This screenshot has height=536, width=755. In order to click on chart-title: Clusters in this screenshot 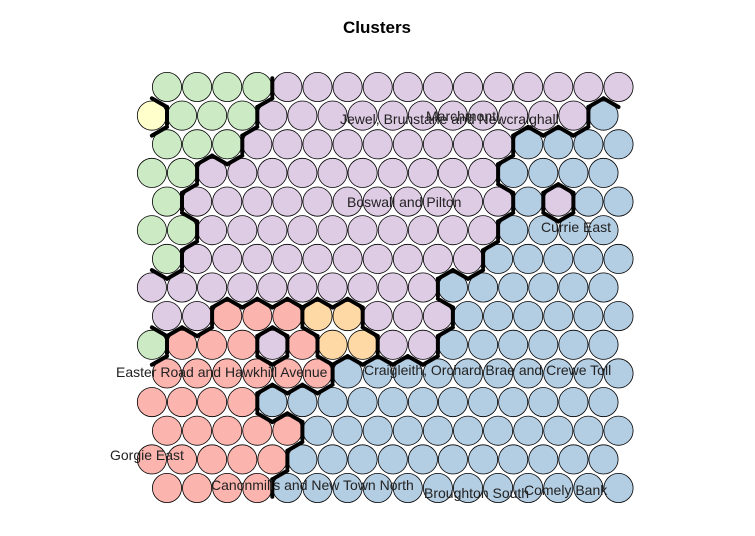, I will do `click(377, 27)`.